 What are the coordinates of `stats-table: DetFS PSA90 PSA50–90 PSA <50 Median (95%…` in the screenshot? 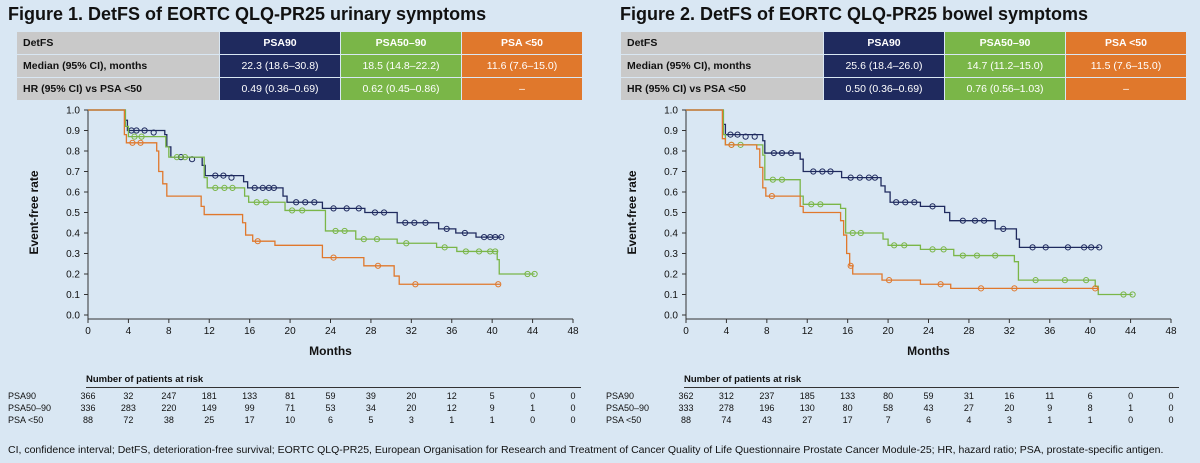 It's located at (903, 66).